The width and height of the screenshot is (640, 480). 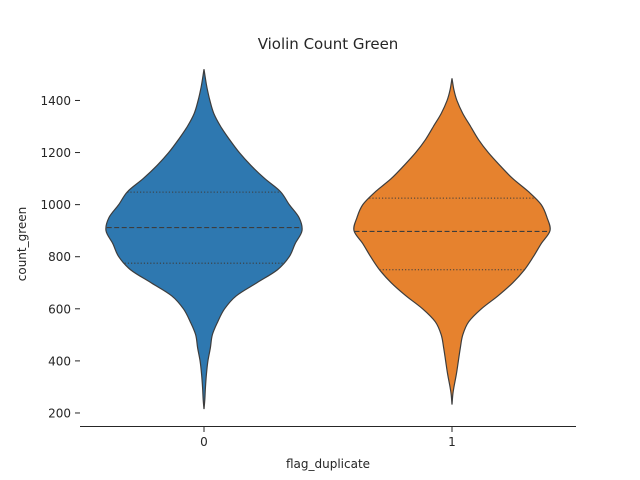 What do you see at coordinates (452, 442) in the screenshot?
I see `x-tick-label: 1` at bounding box center [452, 442].